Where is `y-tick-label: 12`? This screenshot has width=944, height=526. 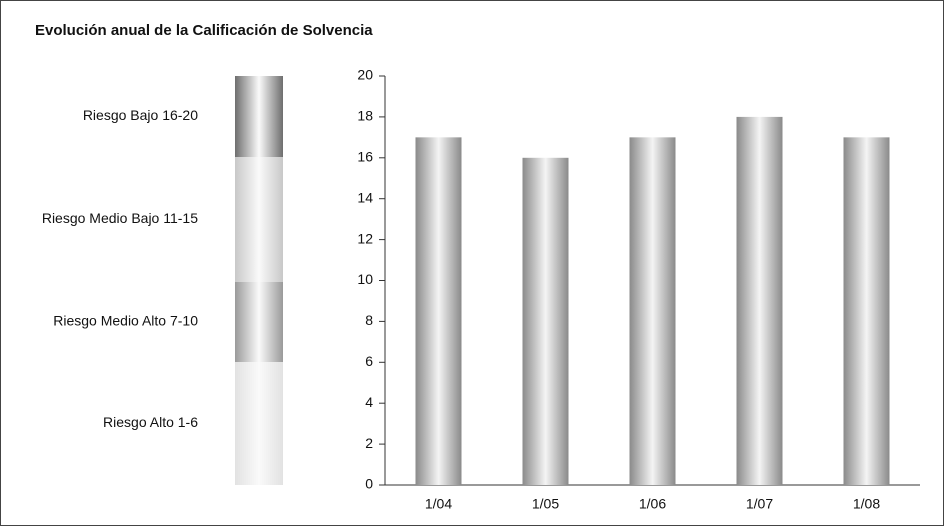 y-tick-label: 12 is located at coordinates (365, 238).